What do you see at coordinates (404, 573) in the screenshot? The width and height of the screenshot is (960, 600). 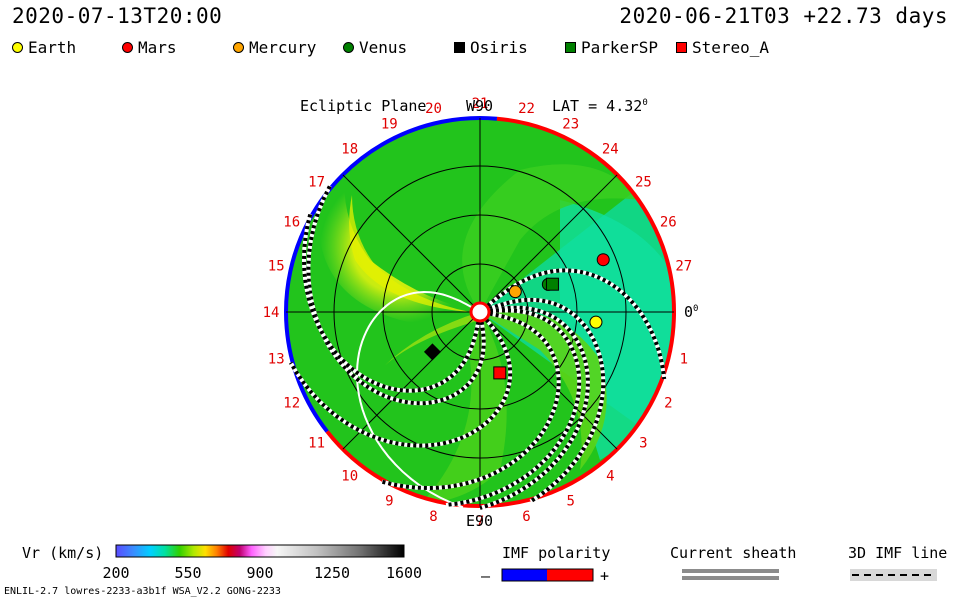 I see `colorbar-tick-label: 1600` at bounding box center [404, 573].